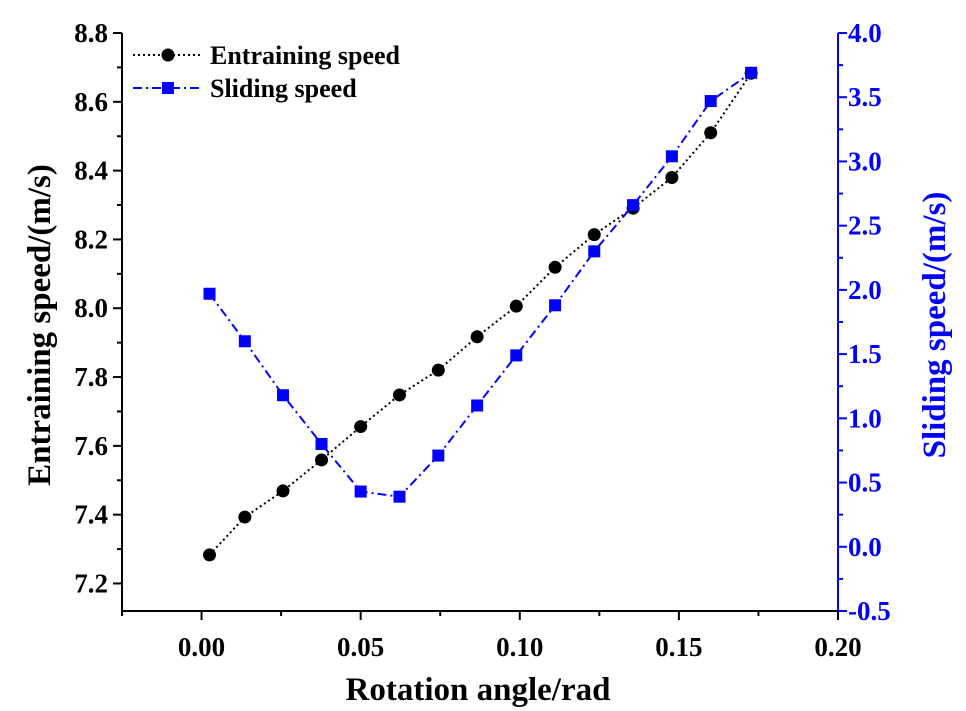 The height and width of the screenshot is (711, 966). I want to click on y-left-tick-label: 8.4, so click(91, 171).